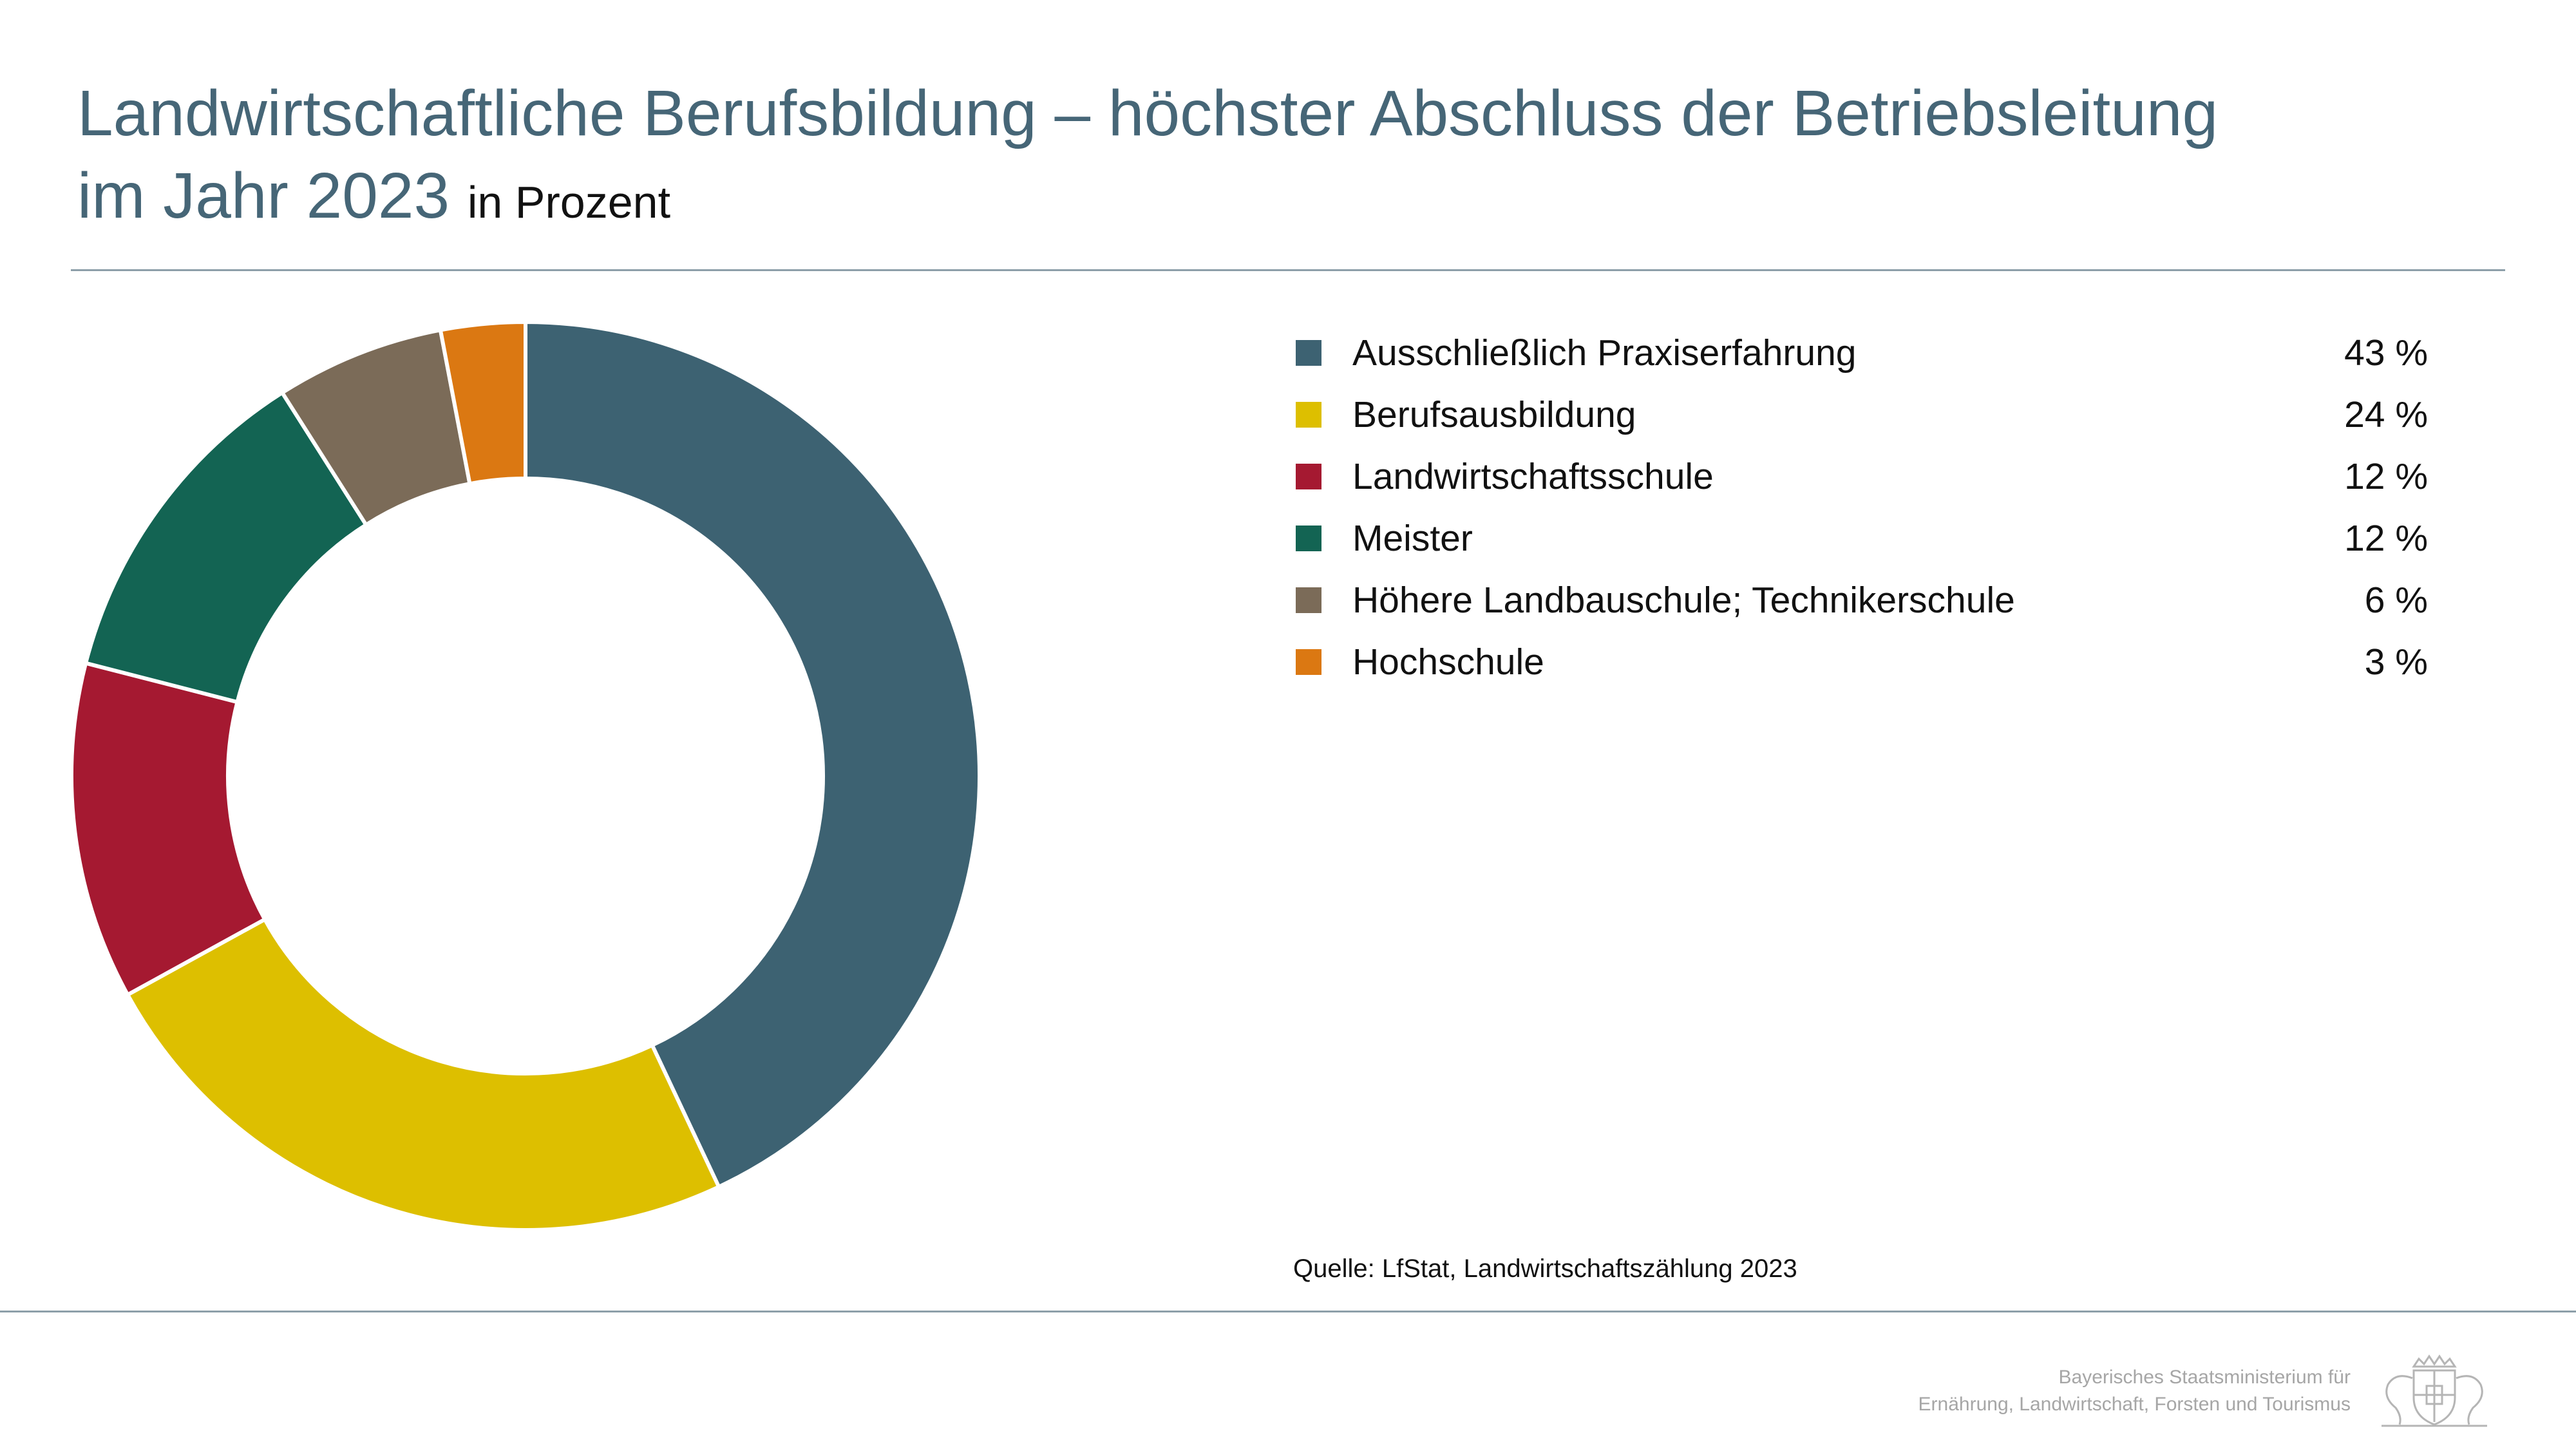 Image resolution: width=2576 pixels, height=1449 pixels. Describe the element at coordinates (2386, 415) in the screenshot. I see `legend-value: 24 %` at that location.